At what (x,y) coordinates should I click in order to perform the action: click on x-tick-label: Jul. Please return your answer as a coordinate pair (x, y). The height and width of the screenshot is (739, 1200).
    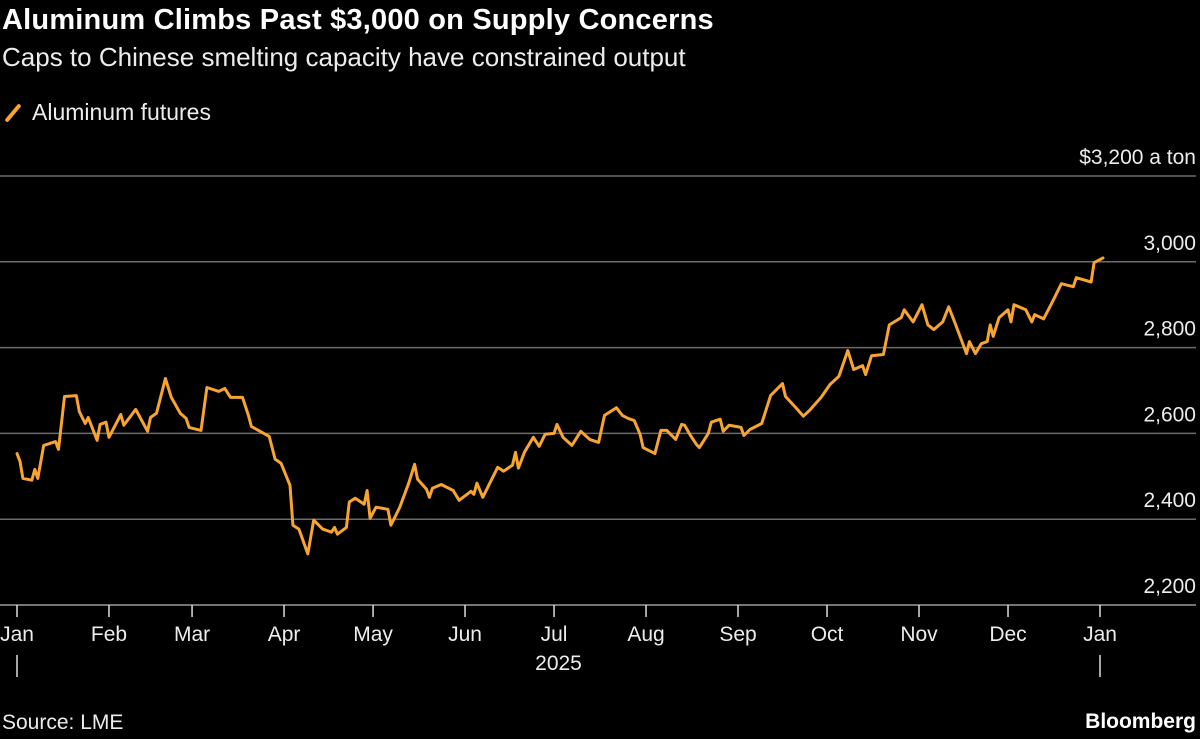
    Looking at the image, I should click on (554, 634).